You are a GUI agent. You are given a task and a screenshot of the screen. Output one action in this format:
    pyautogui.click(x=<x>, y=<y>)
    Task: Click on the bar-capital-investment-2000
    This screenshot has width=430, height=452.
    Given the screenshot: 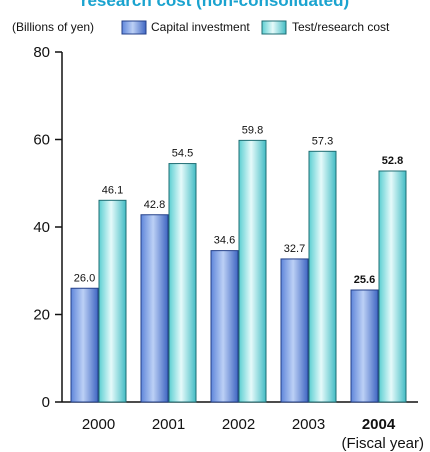 What is the action you would take?
    pyautogui.click(x=84, y=345)
    